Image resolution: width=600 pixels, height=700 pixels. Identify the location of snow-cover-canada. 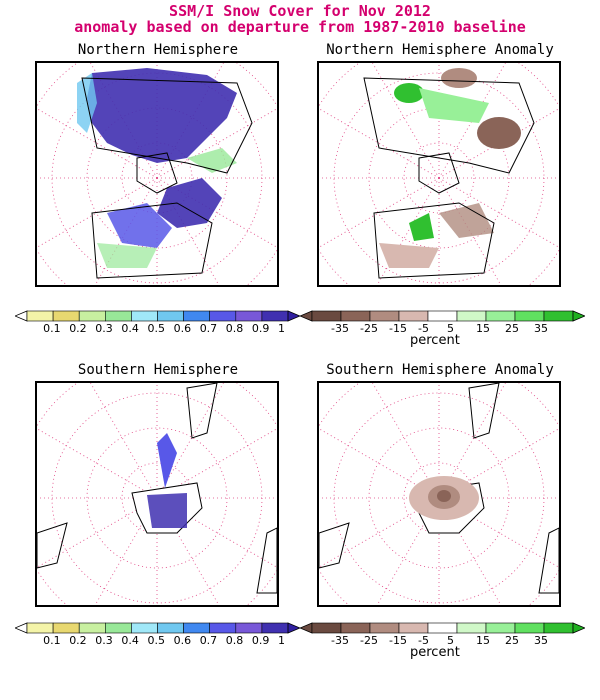
(139, 225).